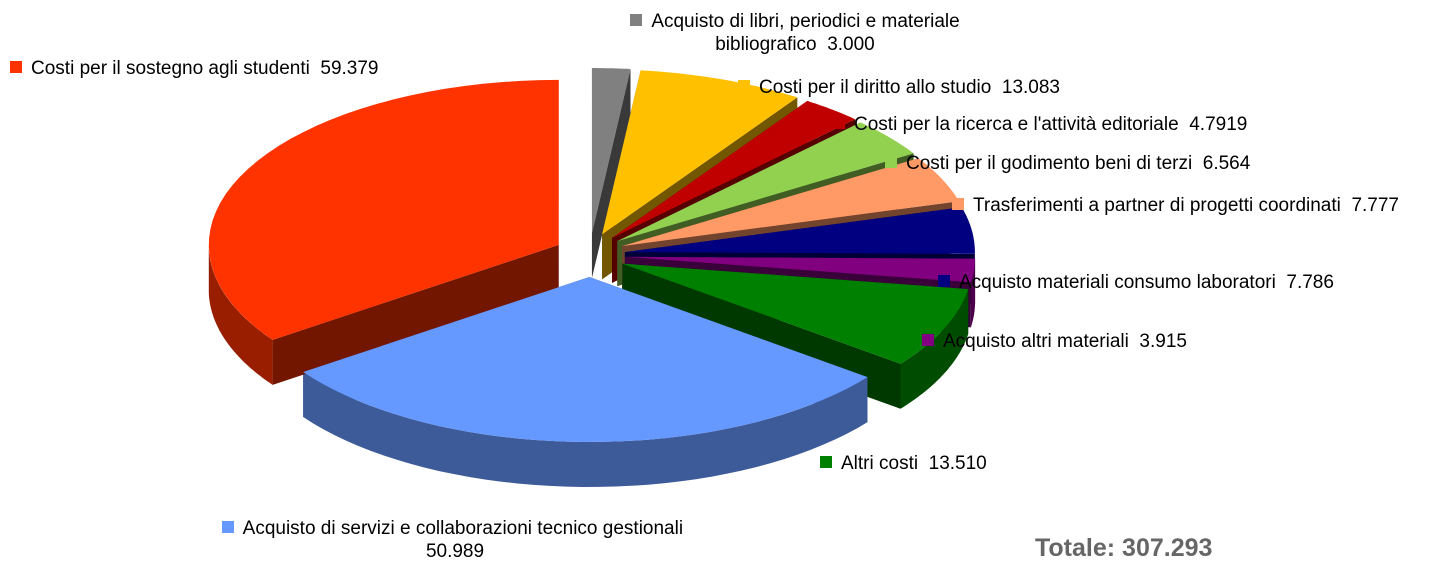  What do you see at coordinates (455, 551) in the screenshot?
I see `label-value: 50.989` at bounding box center [455, 551].